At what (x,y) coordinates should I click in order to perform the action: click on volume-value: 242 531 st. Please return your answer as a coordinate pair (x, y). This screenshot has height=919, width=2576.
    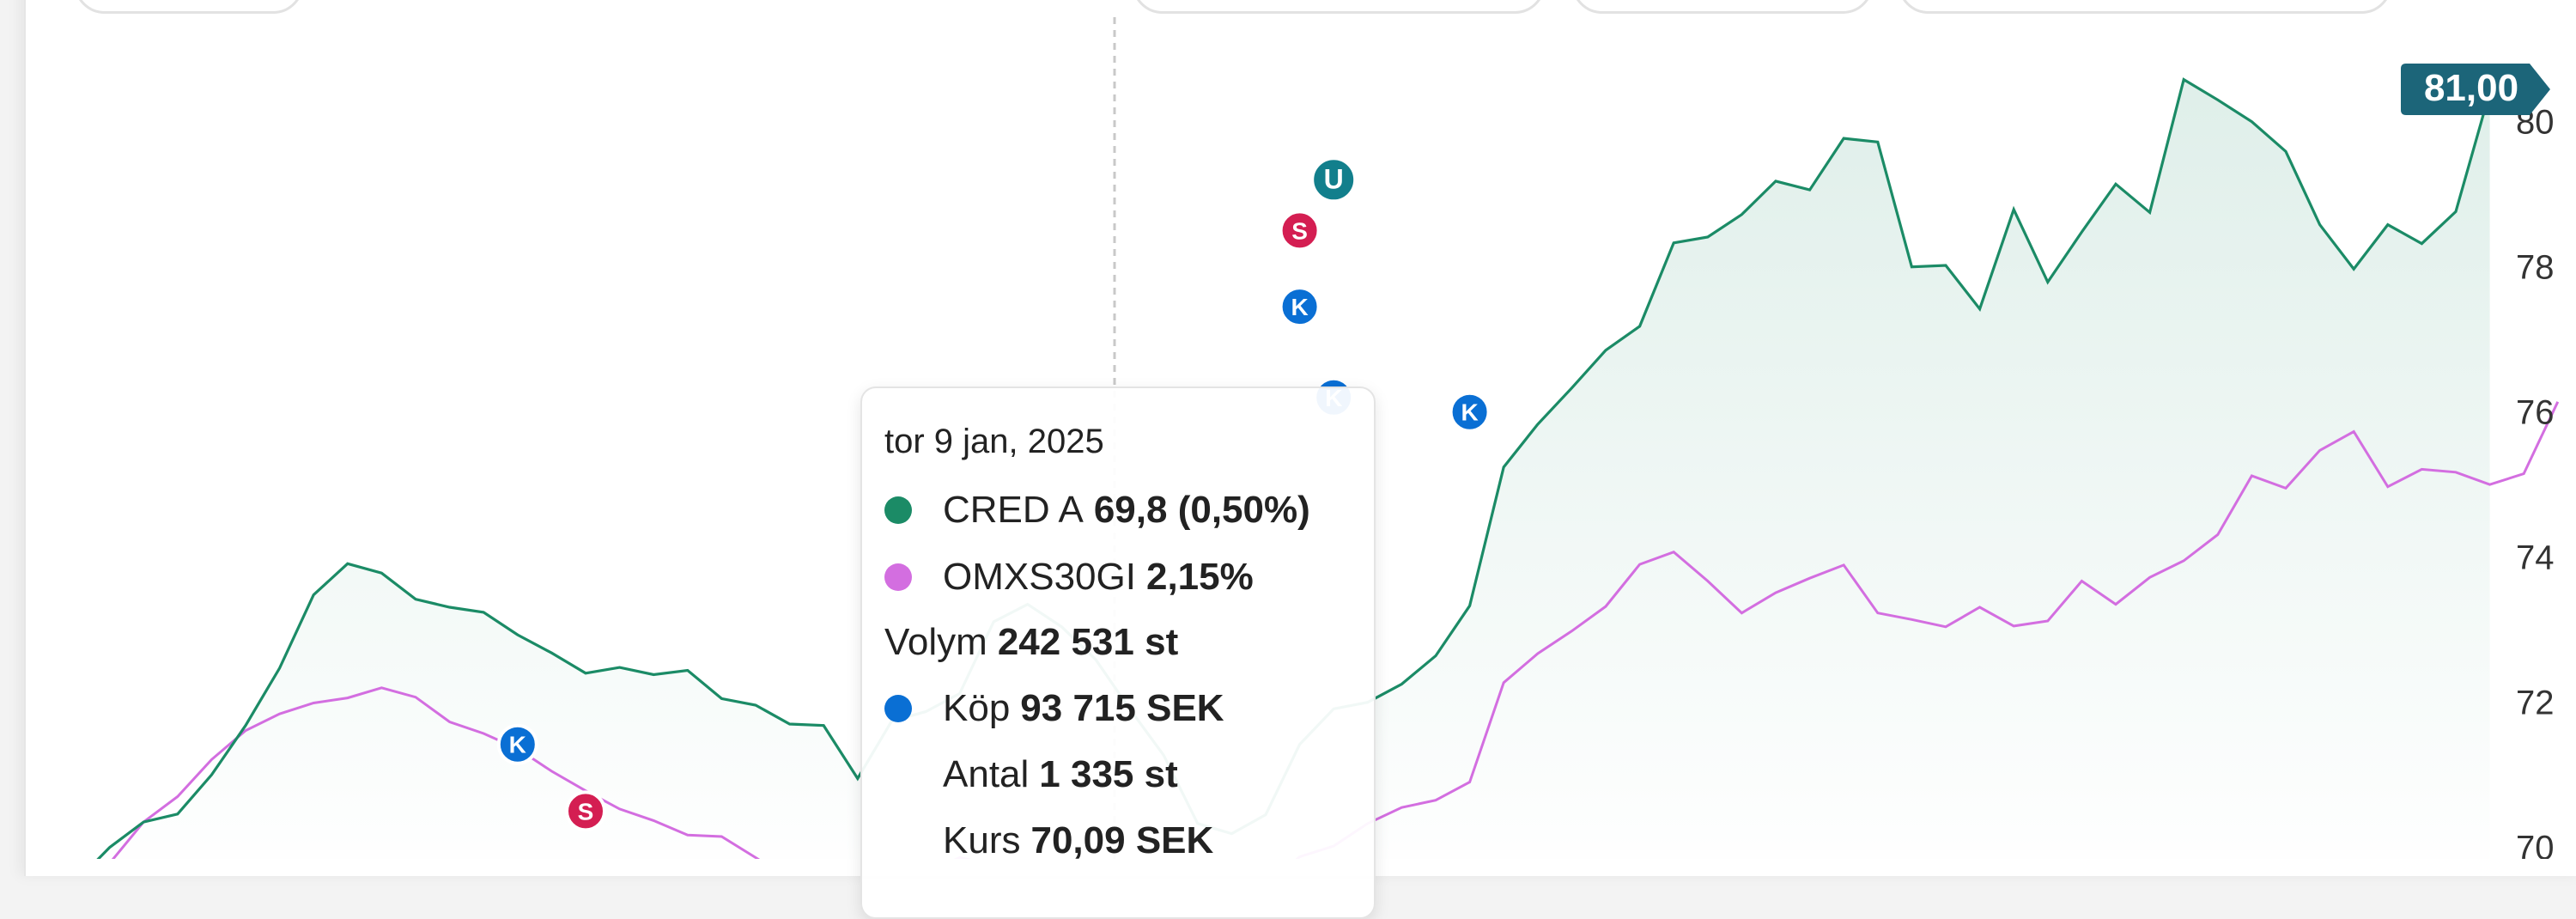
    Looking at the image, I should click on (1088, 642).